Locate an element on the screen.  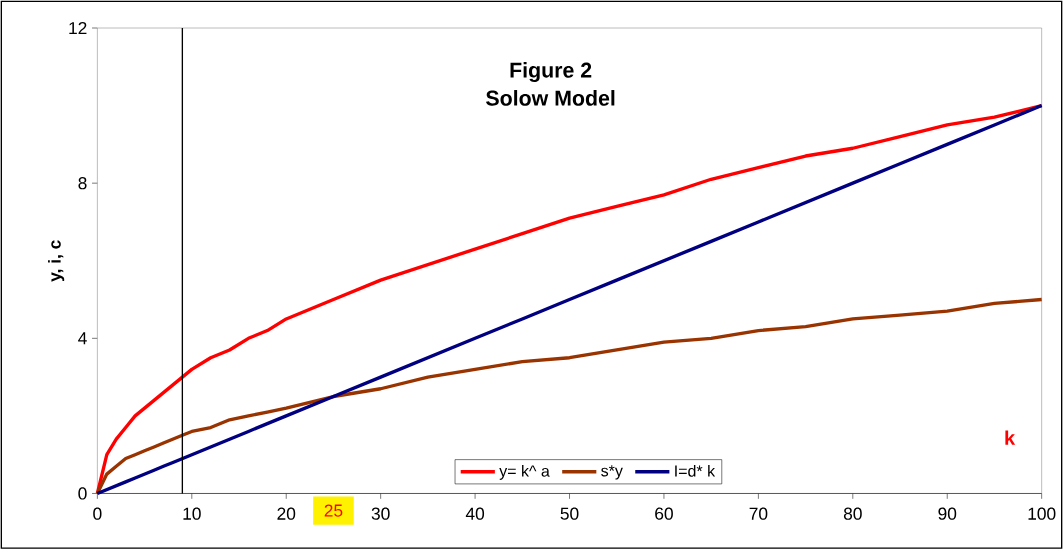
legend-label: s*y is located at coordinates (612, 472).